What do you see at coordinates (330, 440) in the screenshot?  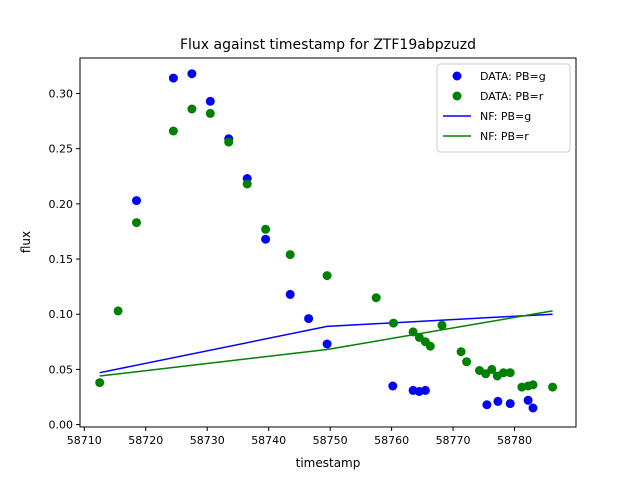 I see `x-tick-label: 58750` at bounding box center [330, 440].